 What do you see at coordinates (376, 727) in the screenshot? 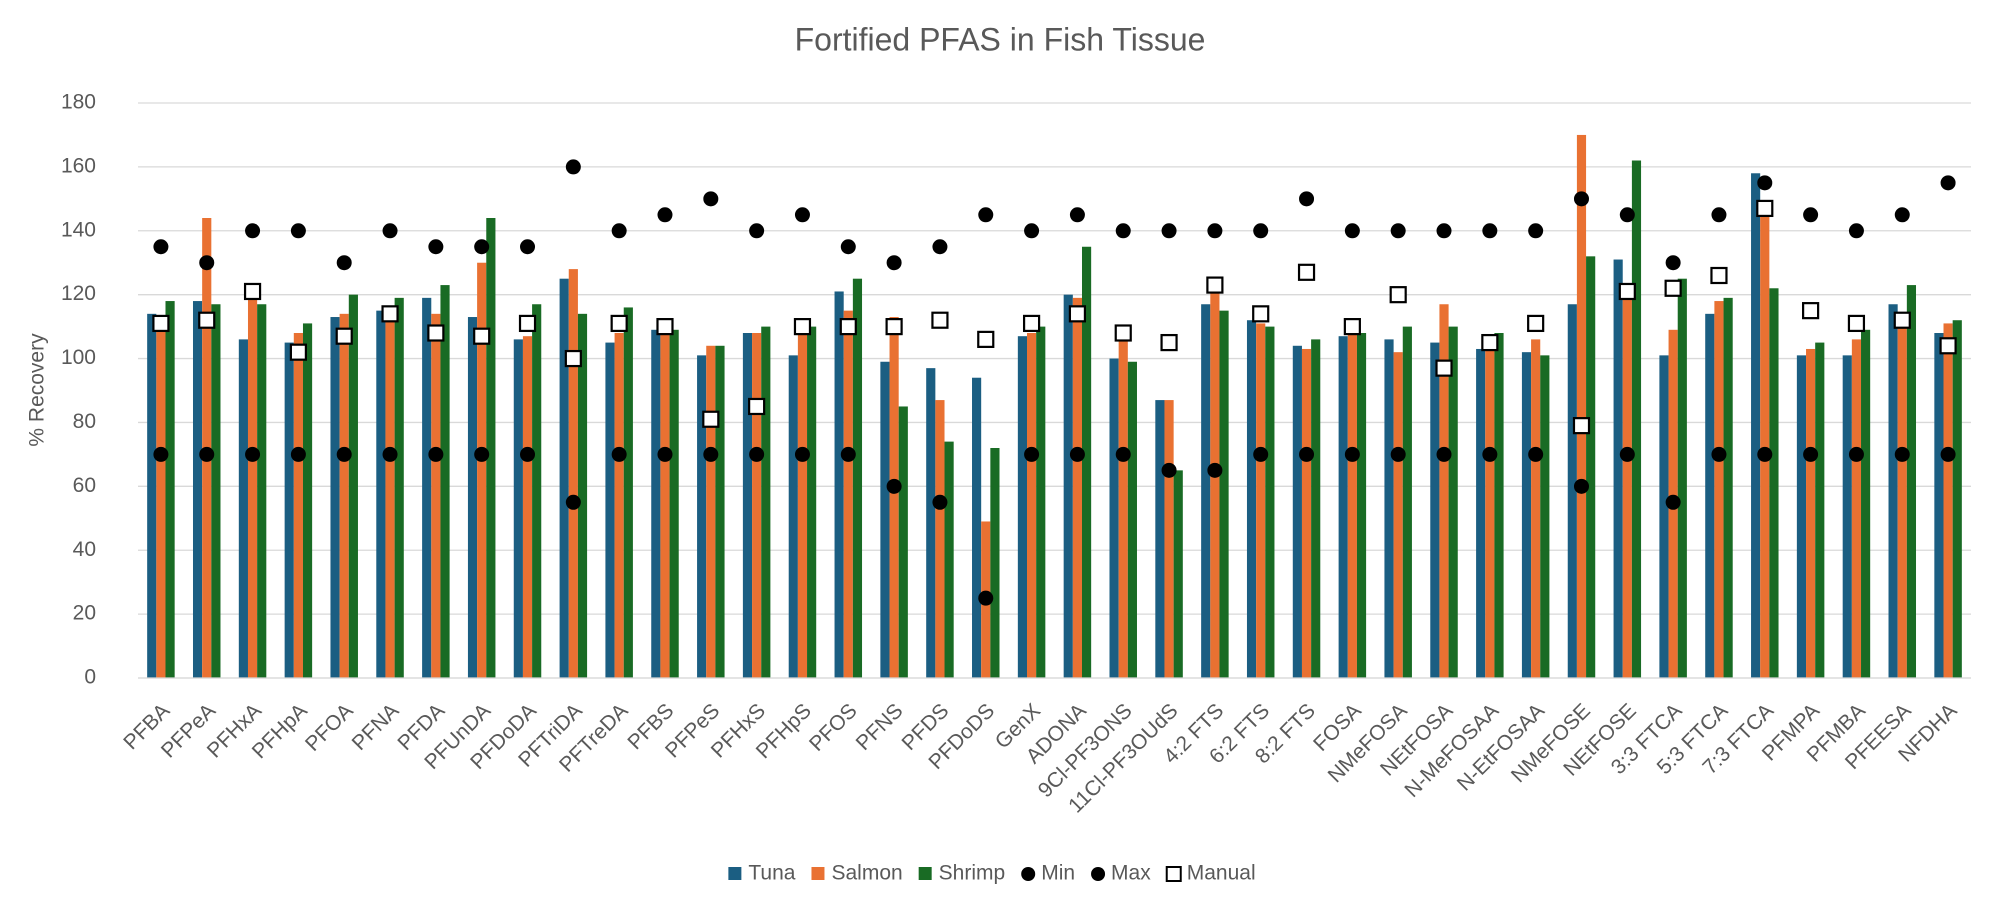
I see `x-tick-label: PFNA` at bounding box center [376, 727].